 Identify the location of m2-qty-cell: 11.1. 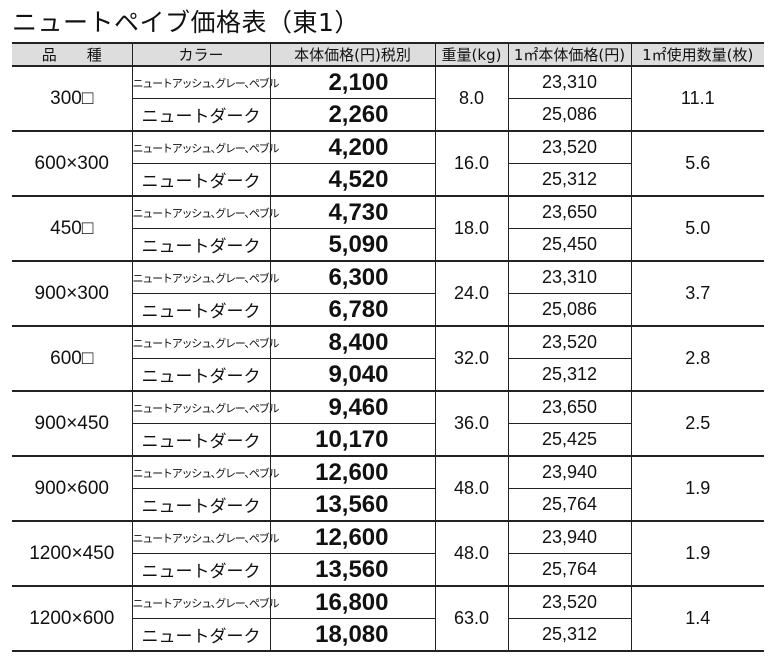
(697, 99).